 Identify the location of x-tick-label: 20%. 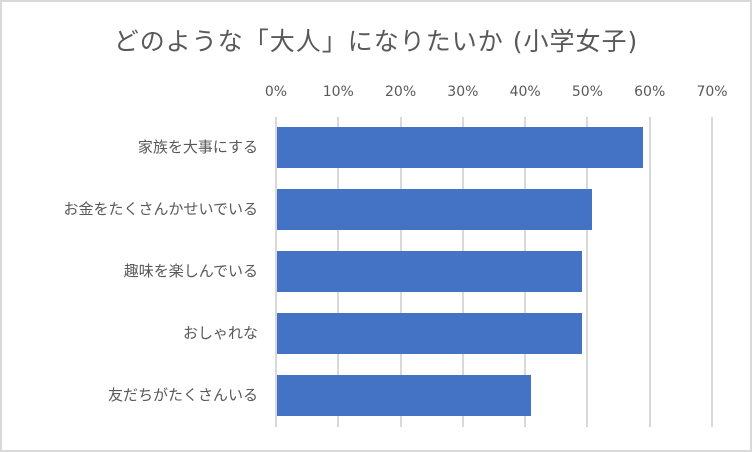
(401, 92).